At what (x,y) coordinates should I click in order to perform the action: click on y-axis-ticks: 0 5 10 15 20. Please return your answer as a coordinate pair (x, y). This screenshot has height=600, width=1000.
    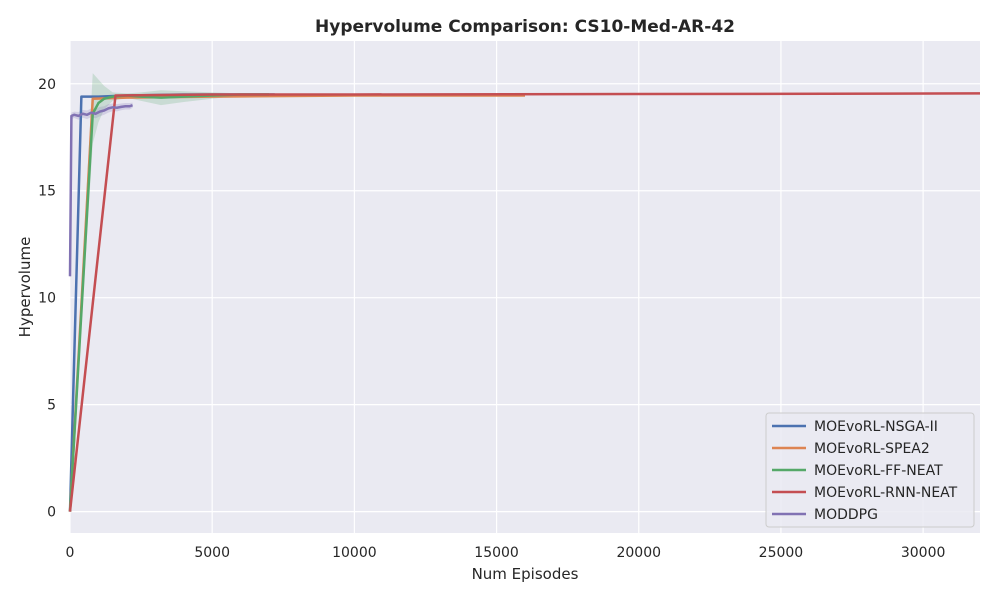
    Looking at the image, I should click on (47, 299).